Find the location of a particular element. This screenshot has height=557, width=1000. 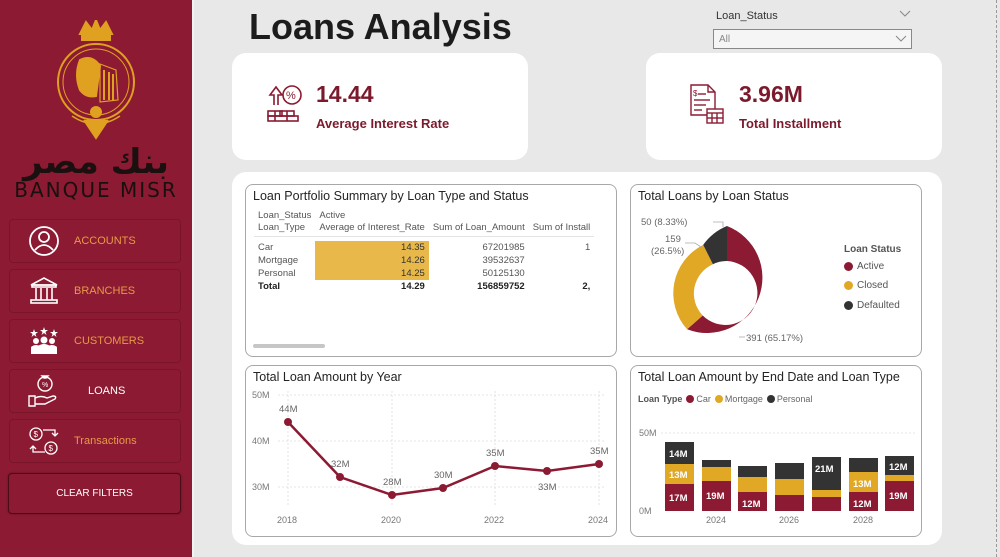

svg-text: 13M is located at coordinates (862, 484).